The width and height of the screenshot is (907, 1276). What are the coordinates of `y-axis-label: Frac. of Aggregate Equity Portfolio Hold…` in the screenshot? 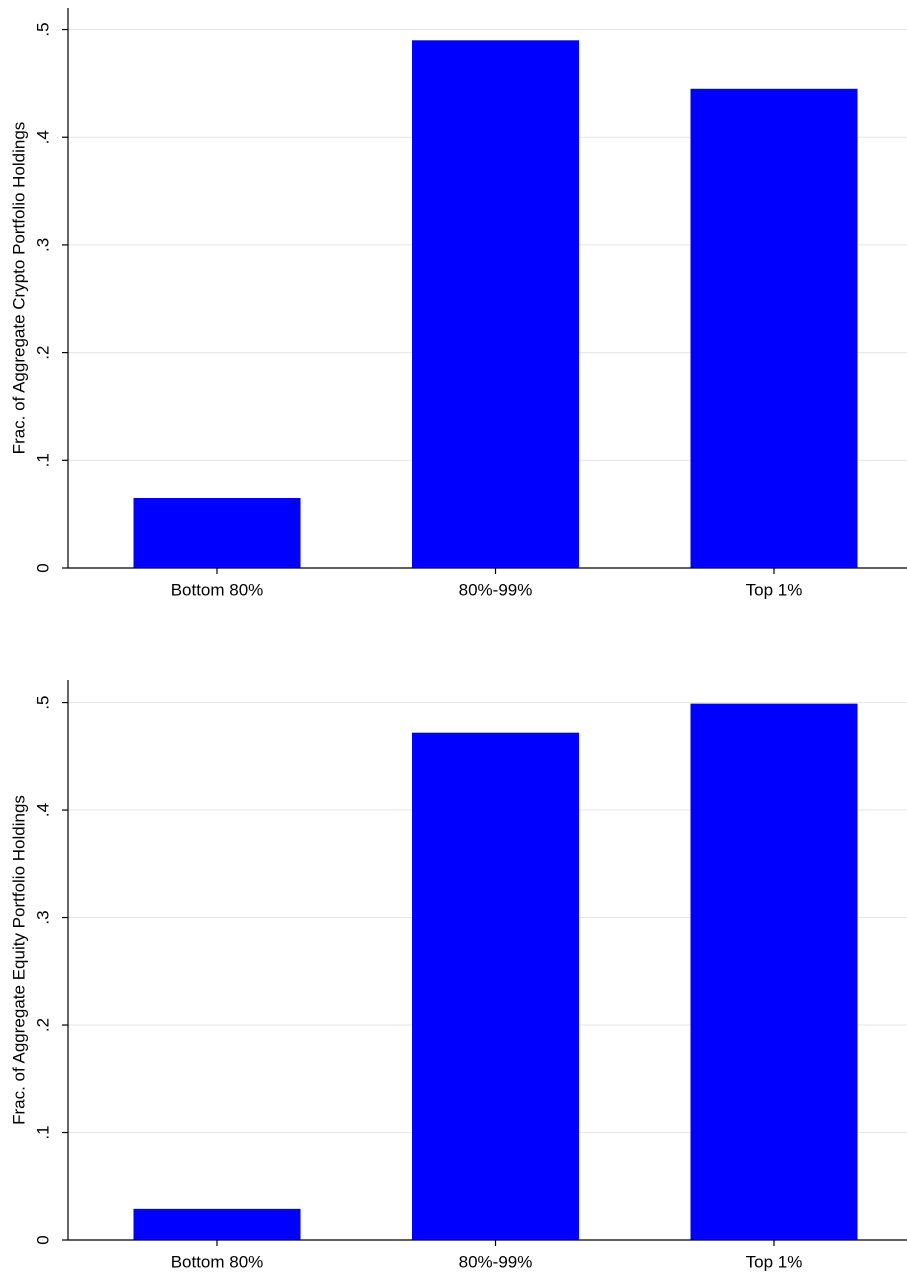 It's located at (18, 960).